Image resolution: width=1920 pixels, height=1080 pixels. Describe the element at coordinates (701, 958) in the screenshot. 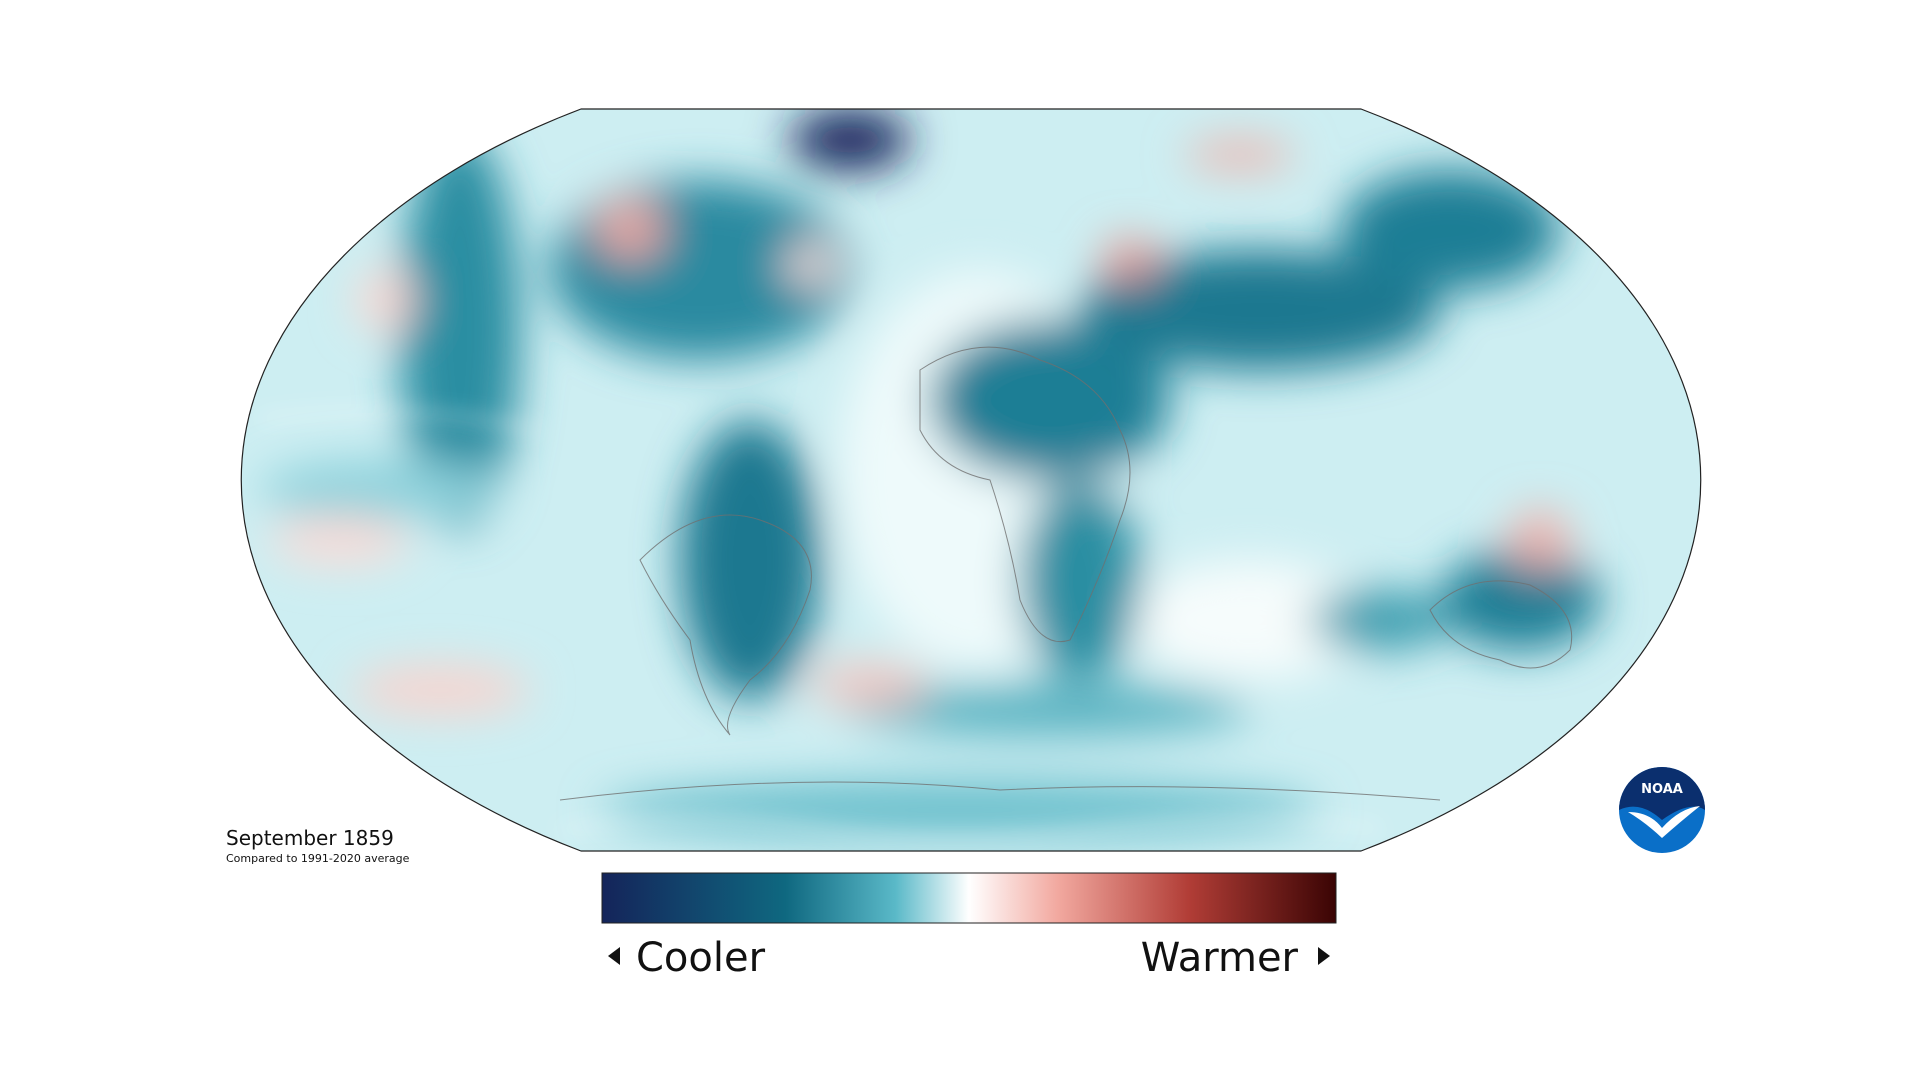

I see `legend-low-label: Cooler` at that location.